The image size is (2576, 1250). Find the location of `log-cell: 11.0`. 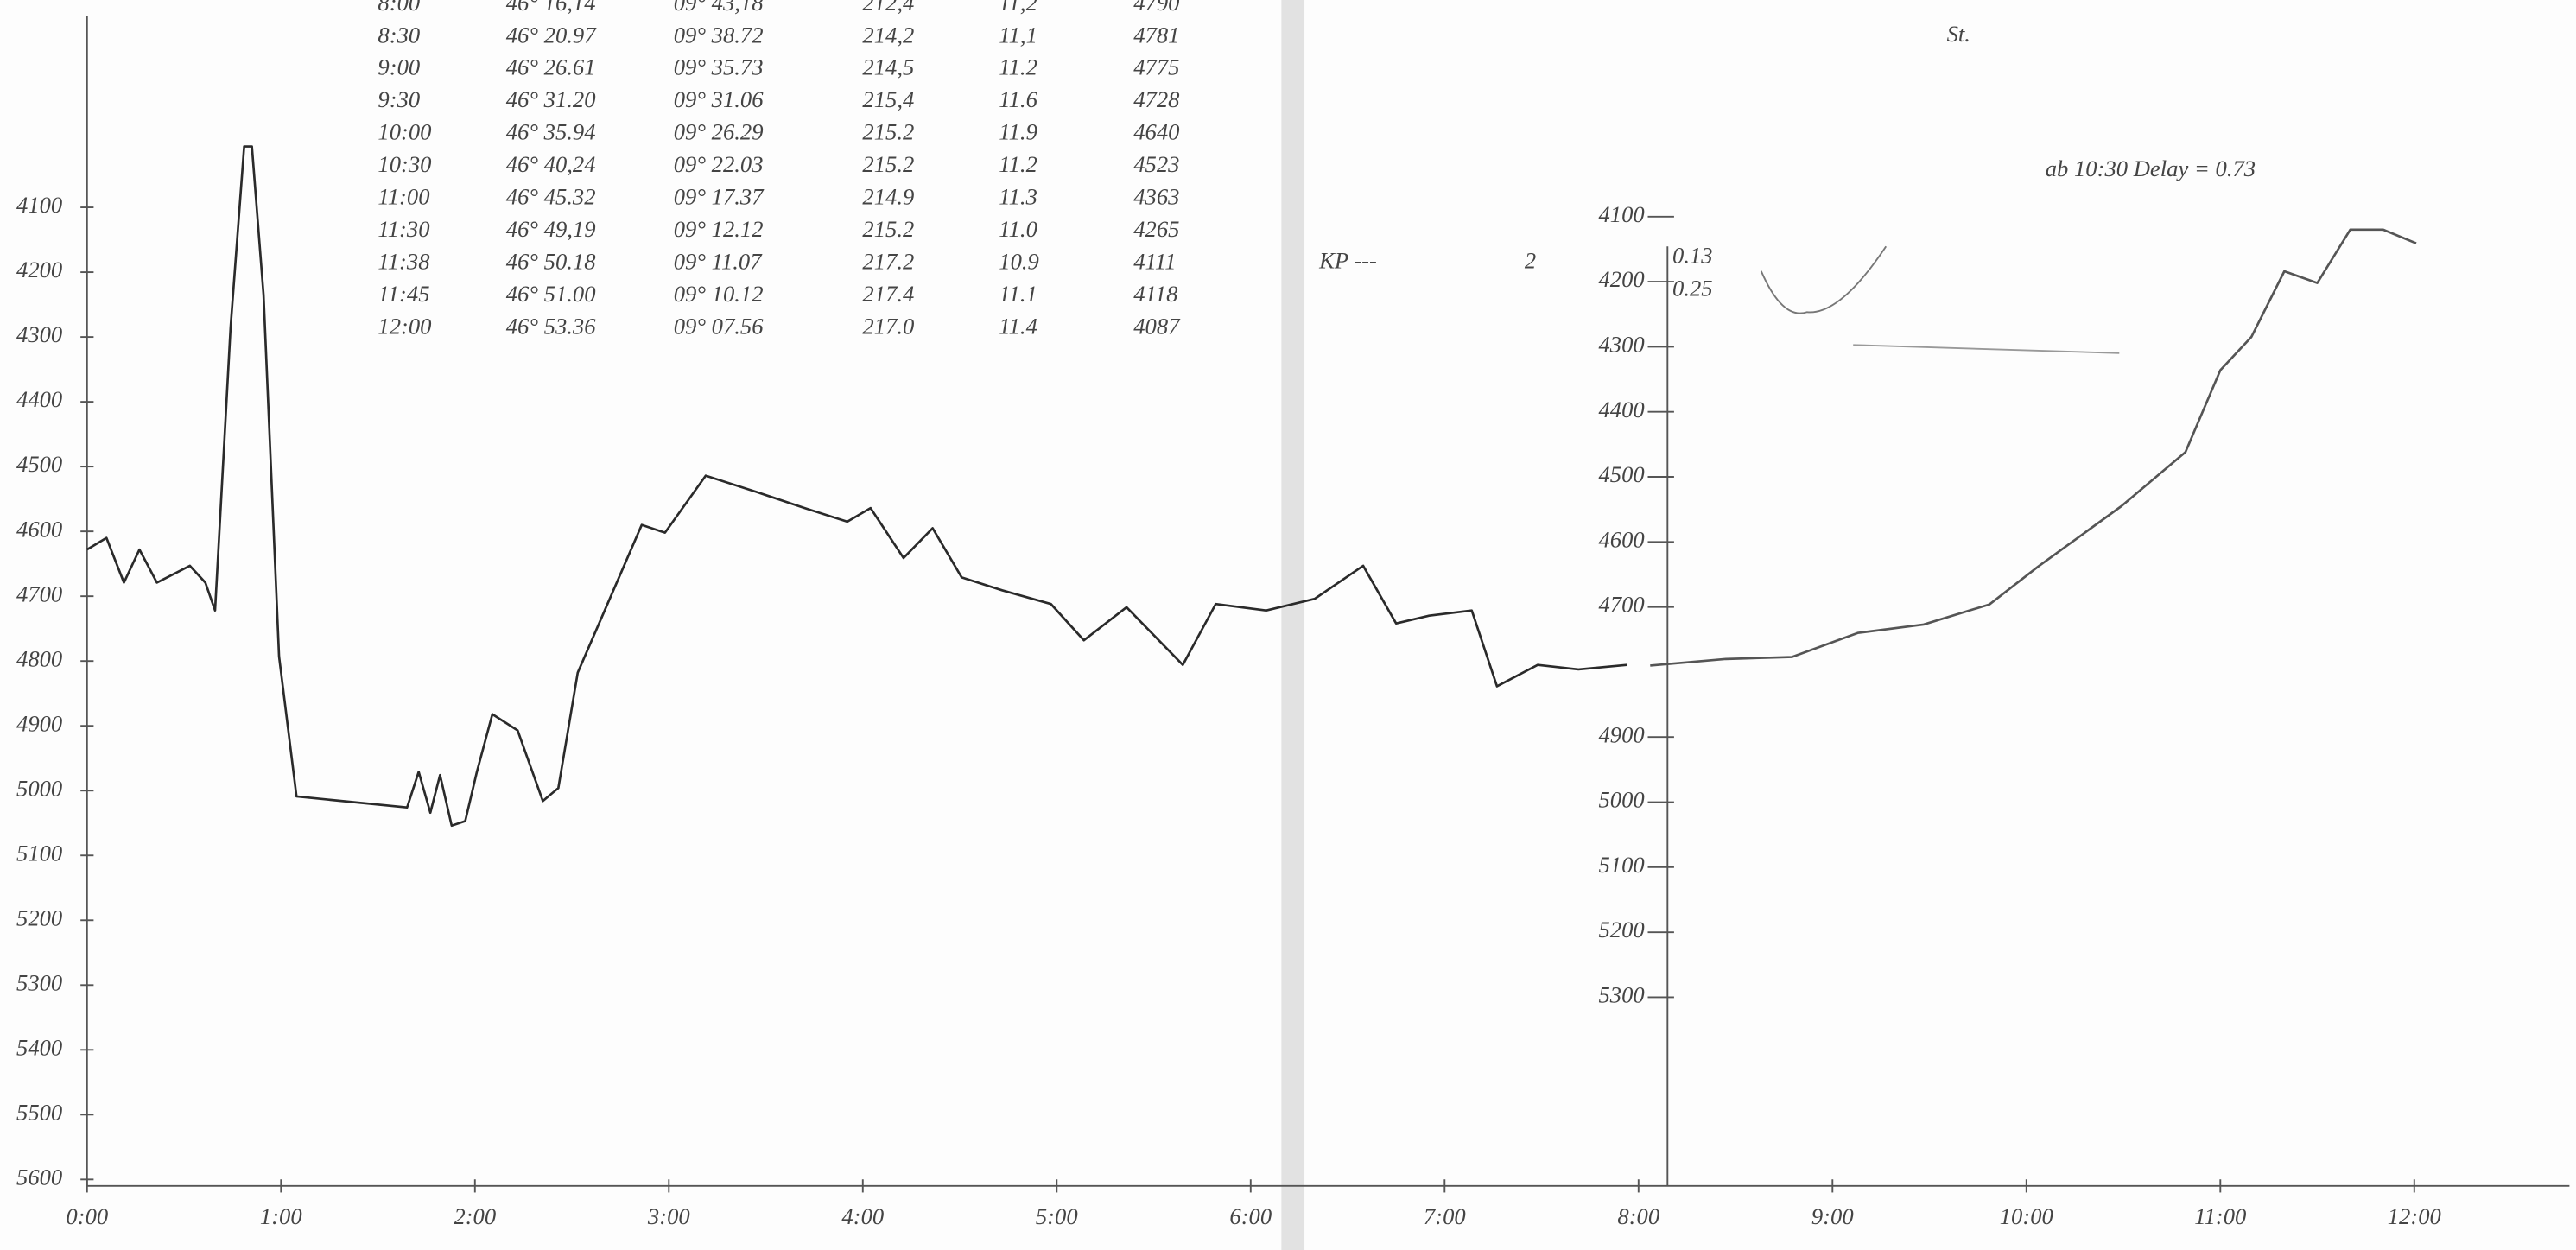

log-cell: 11.0 is located at coordinates (1018, 229).